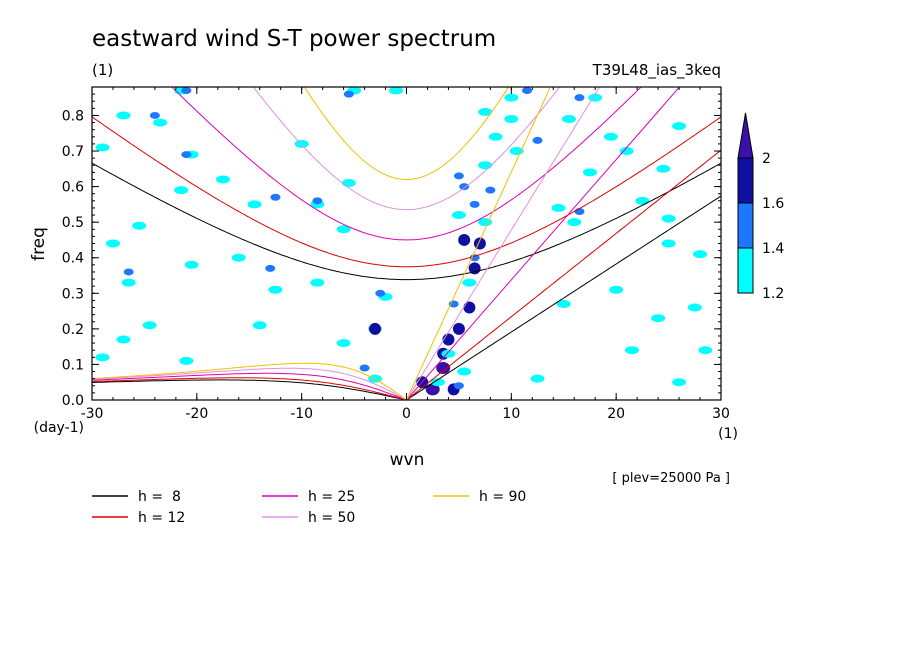 This screenshot has height=658, width=904. Describe the element at coordinates (331, 518) in the screenshot. I see `legend-label: h = 50` at that location.